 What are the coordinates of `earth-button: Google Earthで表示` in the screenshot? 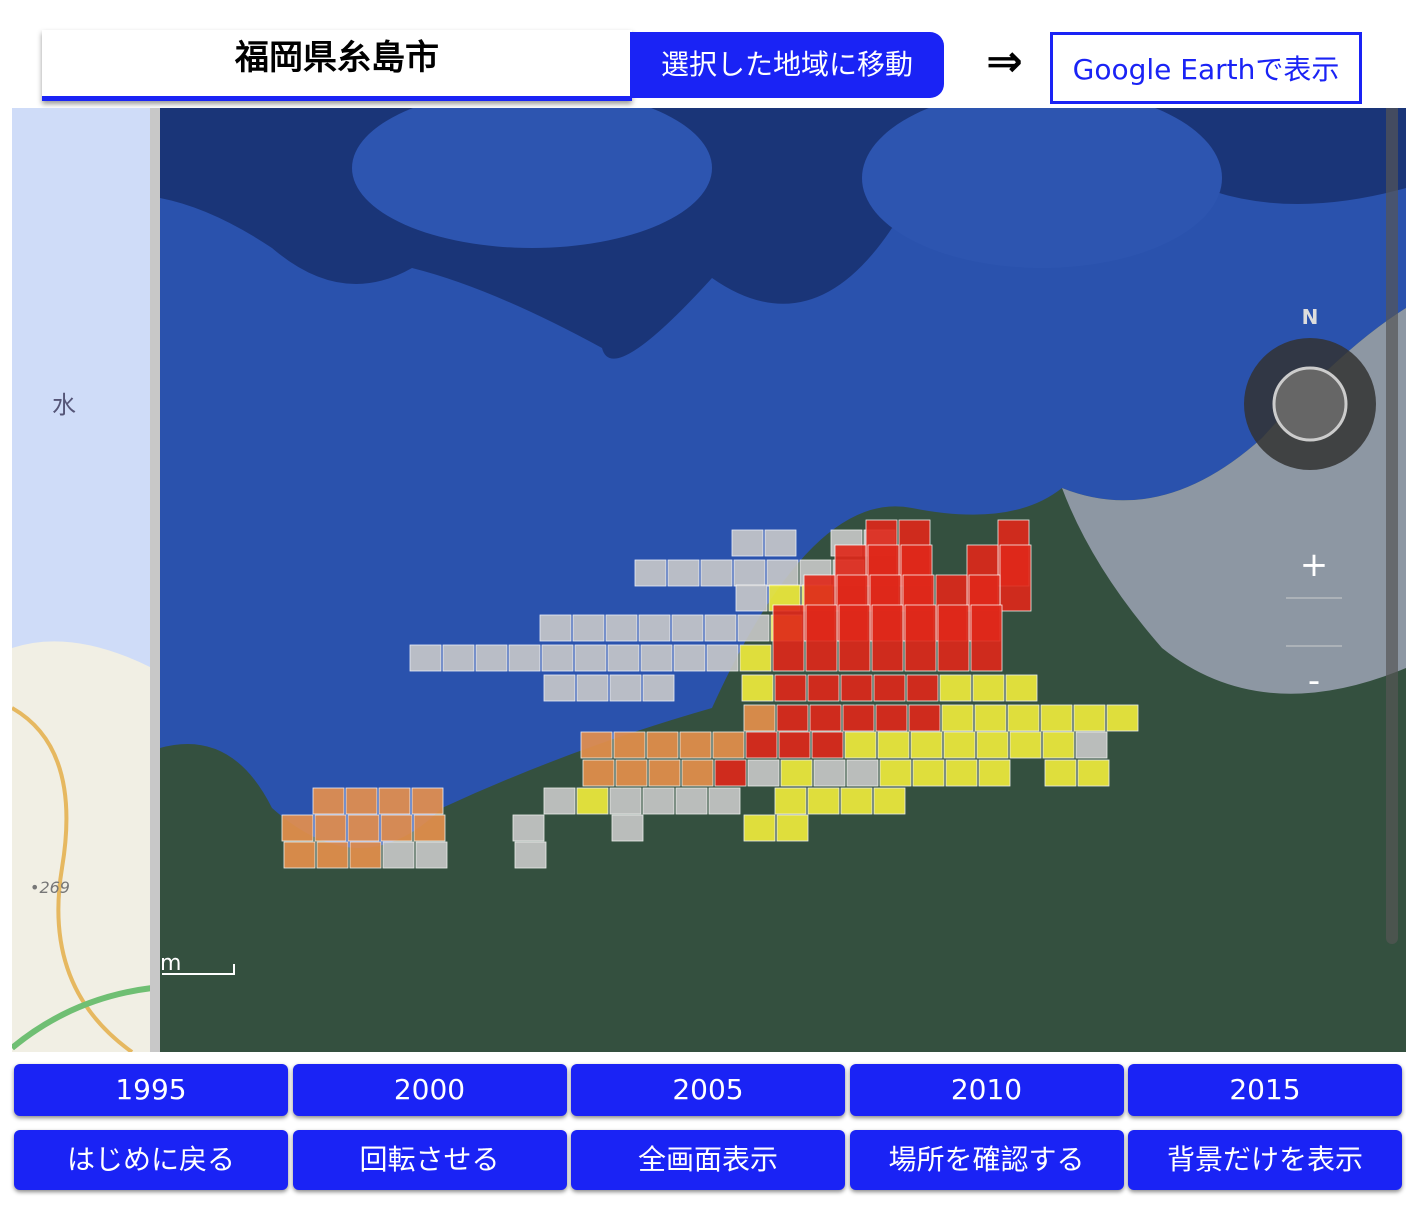 It's located at (1206, 68).